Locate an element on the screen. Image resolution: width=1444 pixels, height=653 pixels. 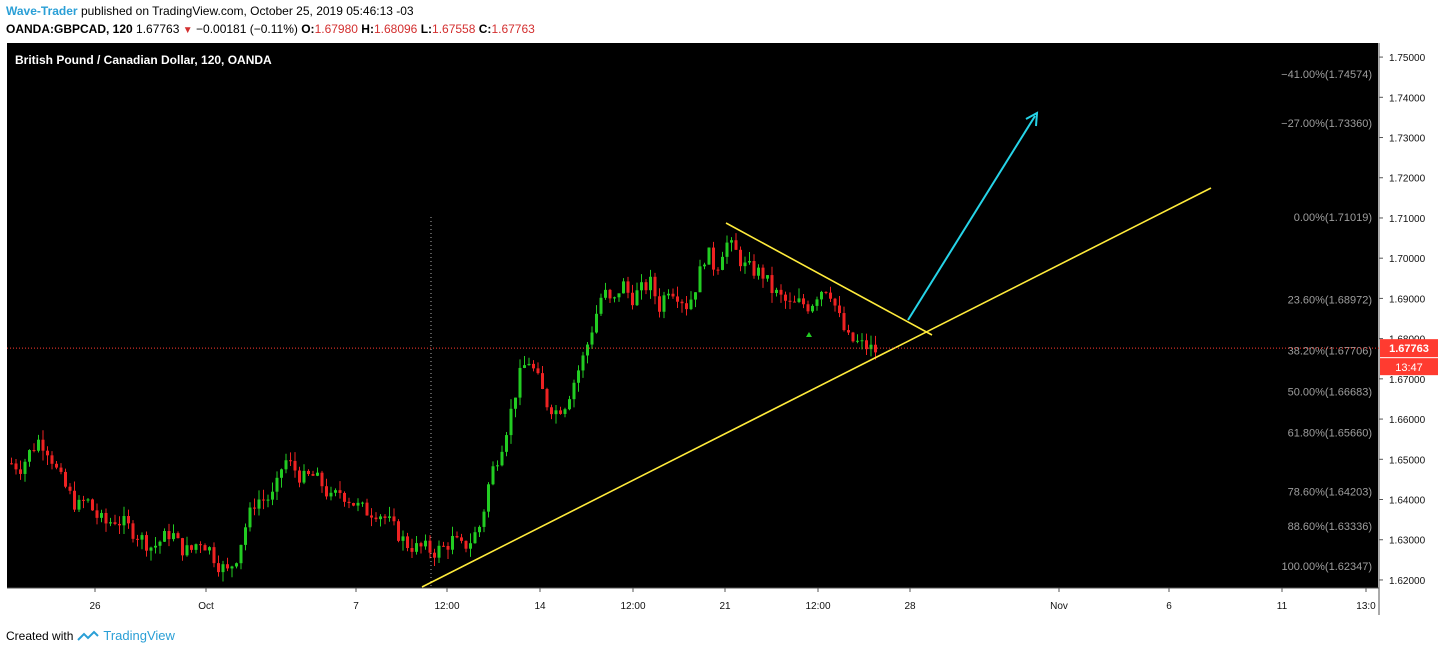
x-tick-label: 13:0 is located at coordinates (1366, 606).